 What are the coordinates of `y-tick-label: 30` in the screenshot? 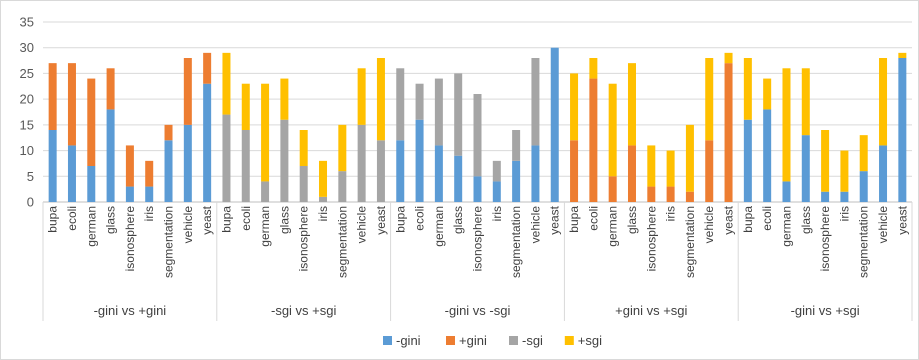 It's located at (27, 47).